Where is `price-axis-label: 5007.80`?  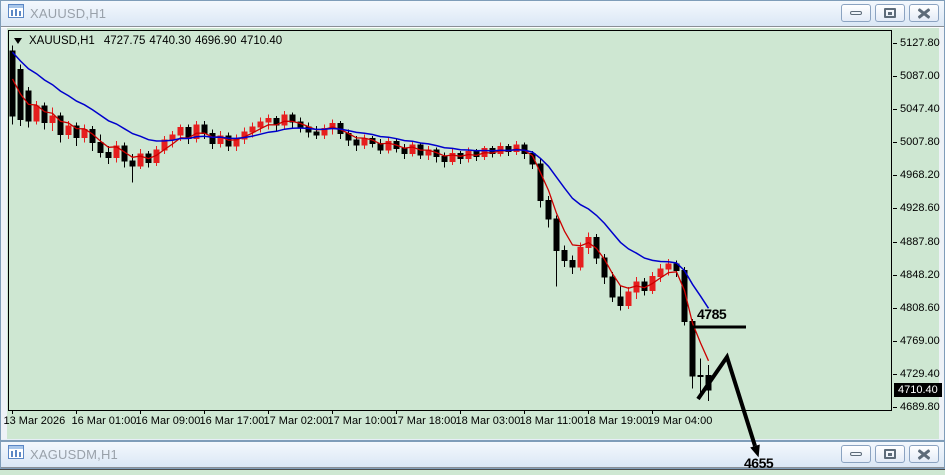 price-axis-label: 5007.80 is located at coordinates (920, 142).